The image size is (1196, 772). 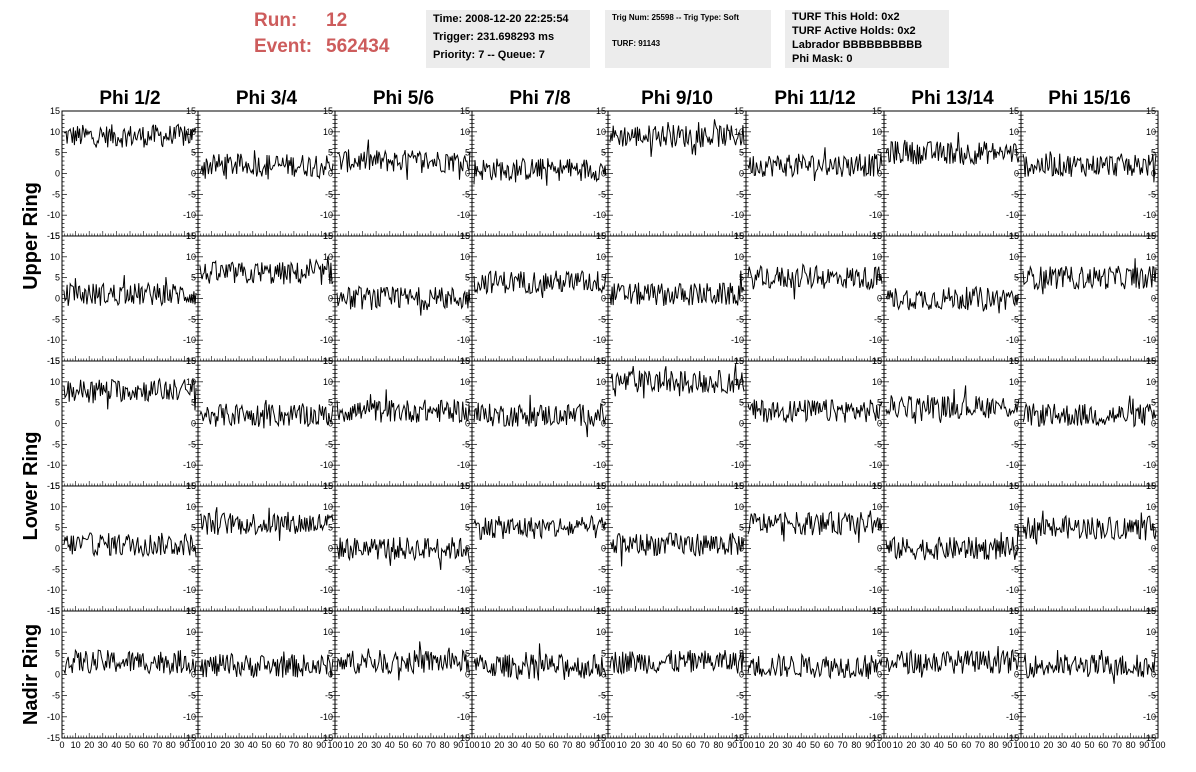 What do you see at coordinates (403, 745) in the screenshot?
I see `x-tick-label: 50` at bounding box center [403, 745].